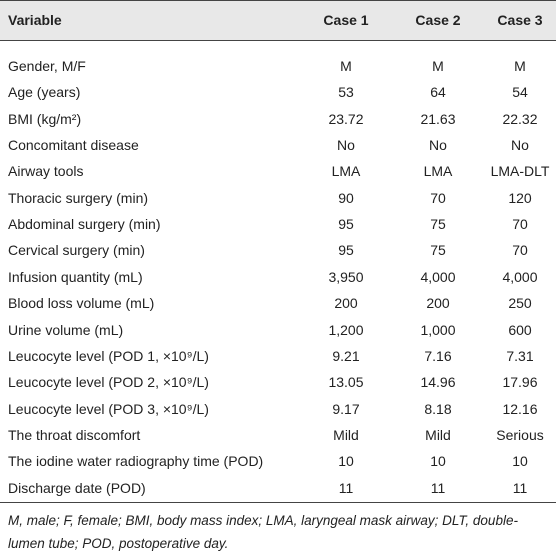 The height and width of the screenshot is (557, 556). What do you see at coordinates (438, 329) in the screenshot?
I see `cell-value: 1,000` at bounding box center [438, 329].